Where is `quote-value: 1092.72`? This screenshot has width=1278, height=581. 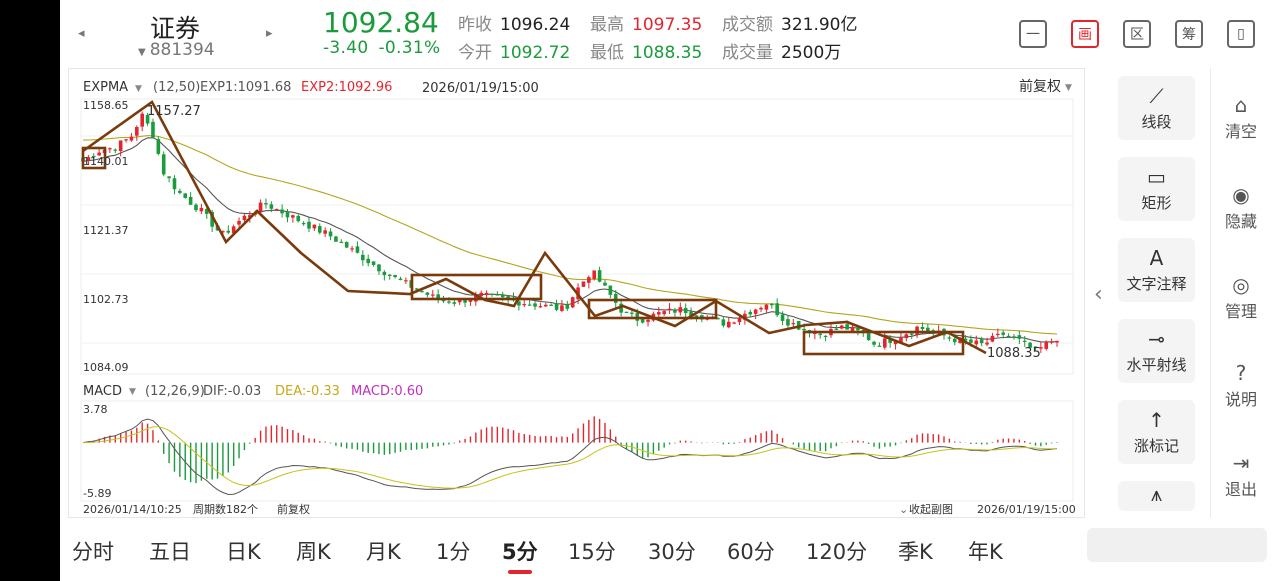
quote-value: 1092.72 is located at coordinates (535, 53).